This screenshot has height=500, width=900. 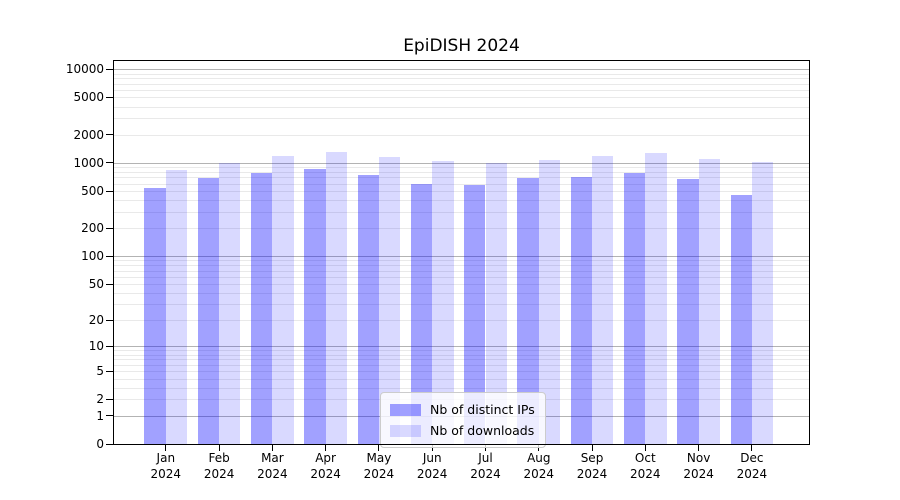 What do you see at coordinates (100, 399) in the screenshot?
I see `y-tick-label: 2` at bounding box center [100, 399].